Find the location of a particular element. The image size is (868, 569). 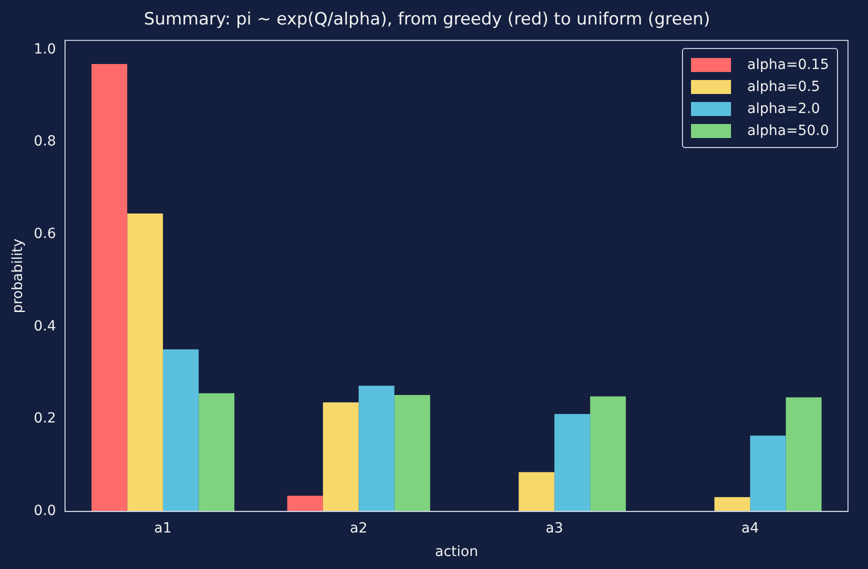

legend-label: alpha=2.0 is located at coordinates (783, 110).